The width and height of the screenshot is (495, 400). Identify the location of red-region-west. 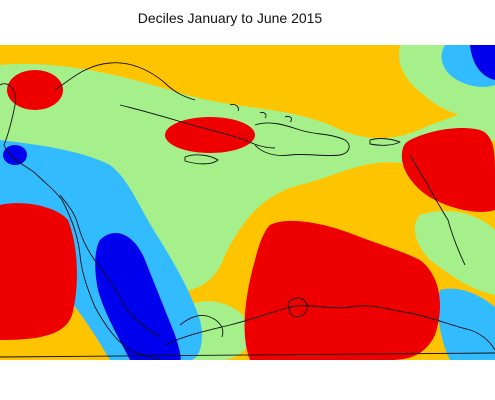
(38, 271).